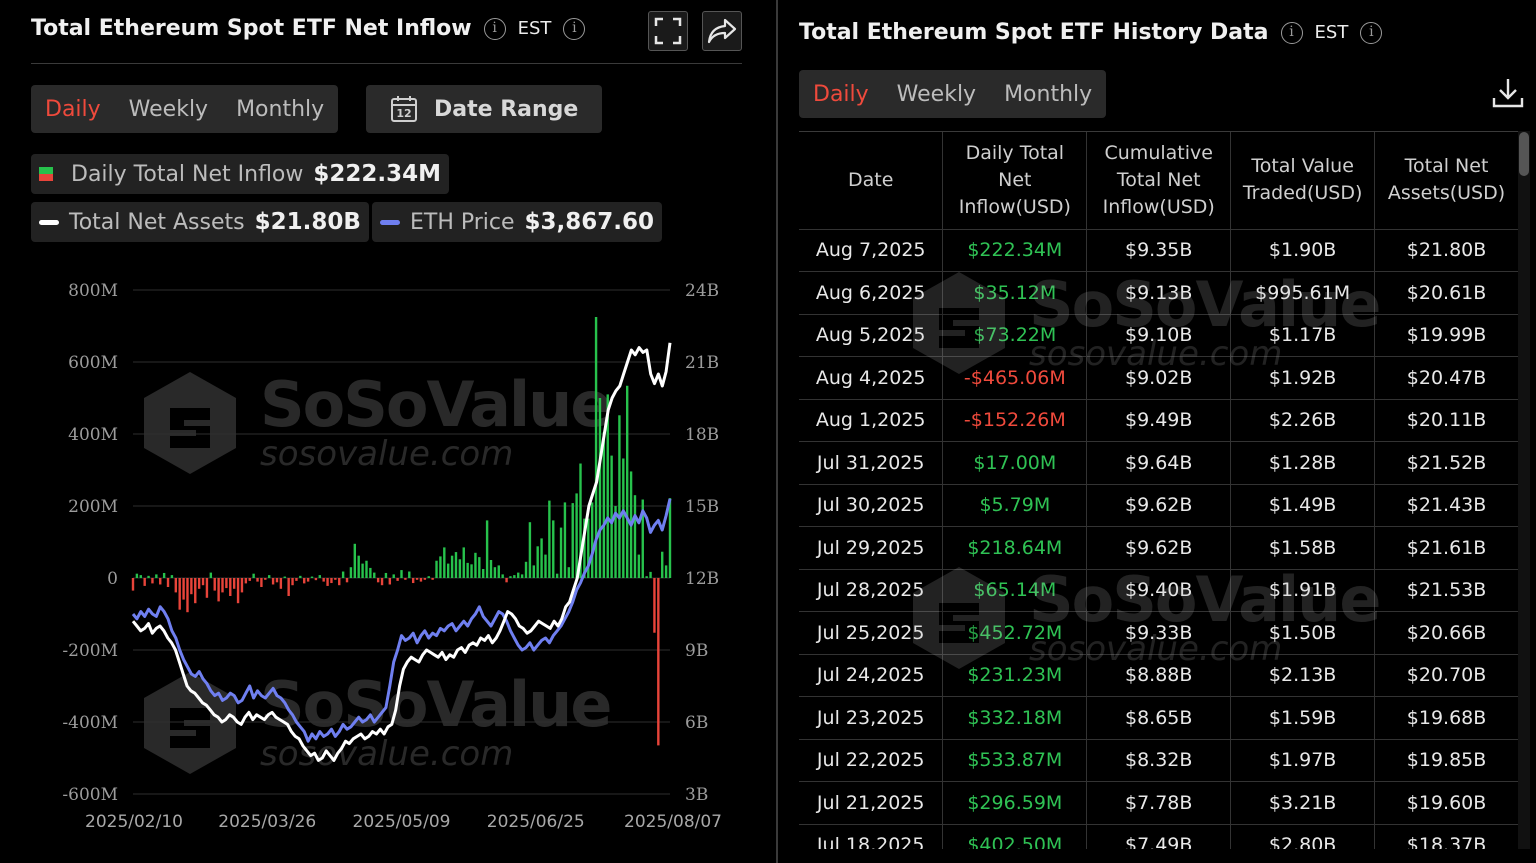  What do you see at coordinates (871, 378) in the screenshot?
I see `table-cell: Aug 4,2025` at bounding box center [871, 378].